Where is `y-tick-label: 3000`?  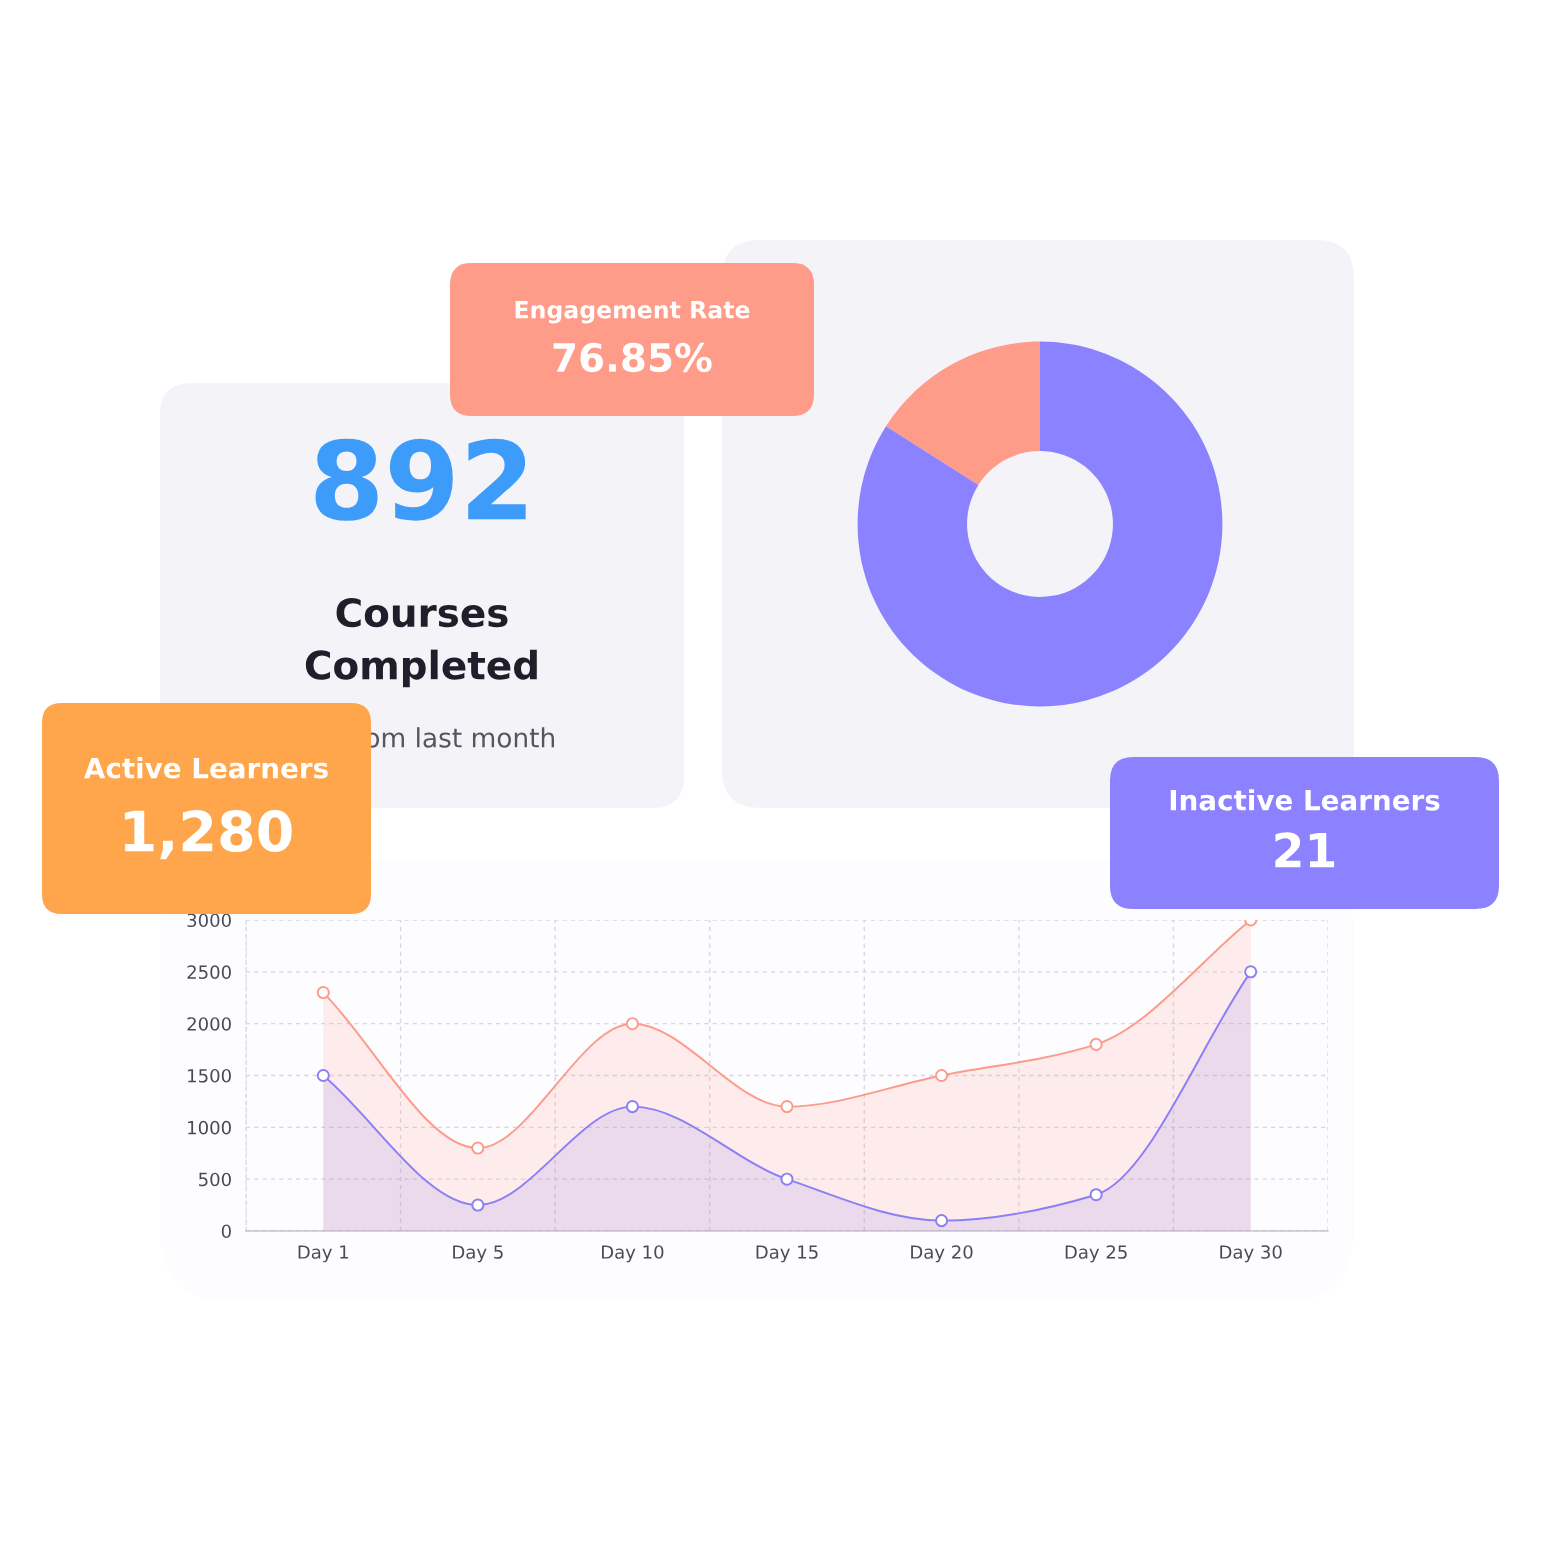 y-tick-label: 3000 is located at coordinates (209, 920).